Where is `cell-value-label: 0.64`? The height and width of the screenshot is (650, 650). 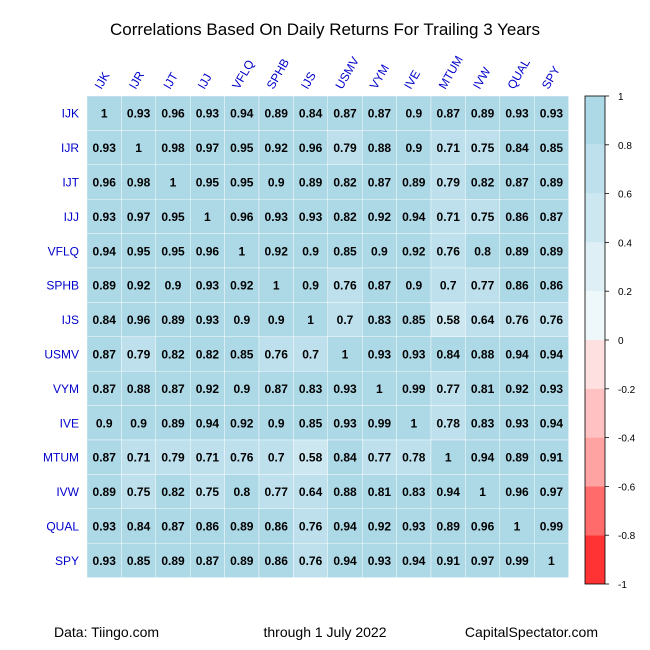
cell-value-label: 0.64 is located at coordinates (483, 320).